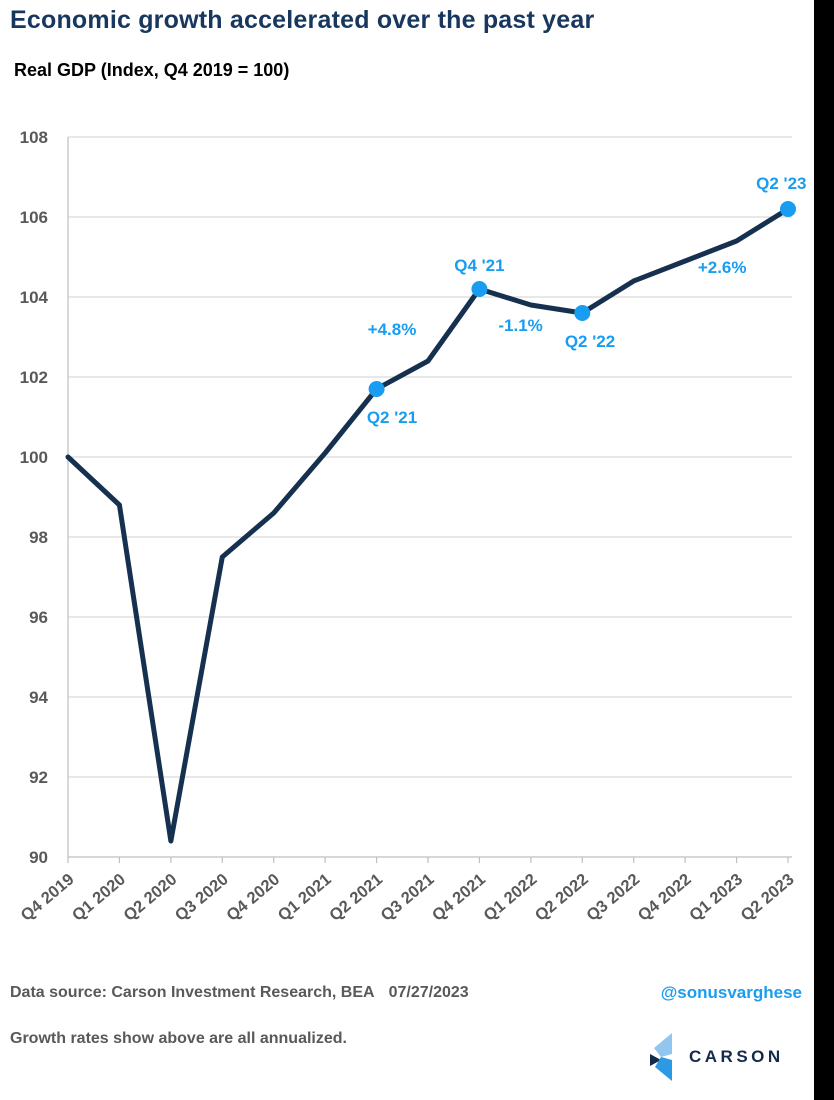  I want to click on x-axis-tick-label: Q4 2019, so click(48, 897).